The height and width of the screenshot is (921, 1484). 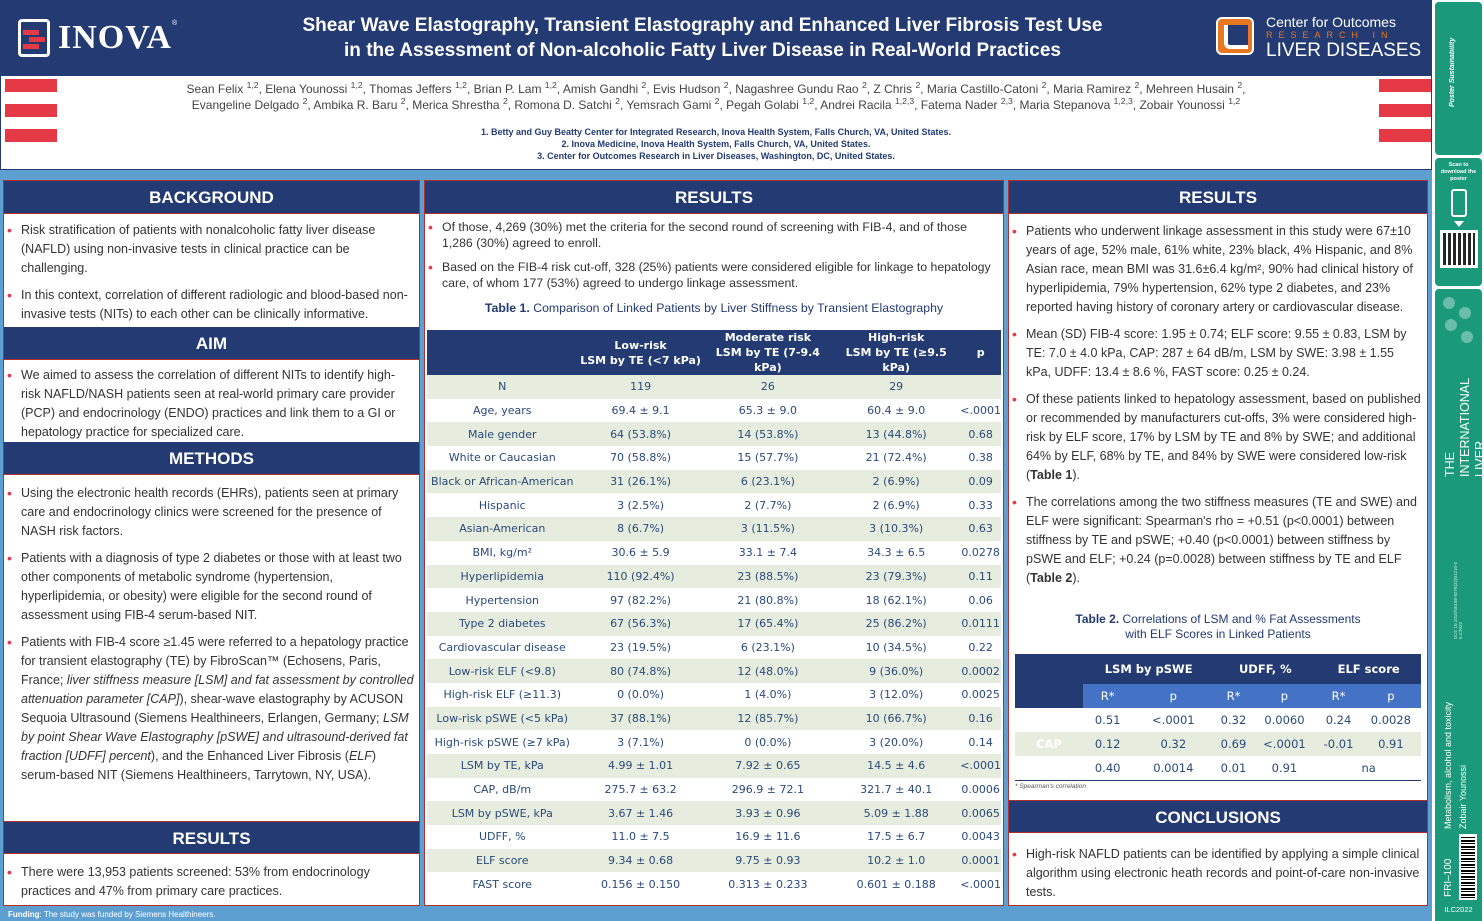 I want to click on table-cell: Age, years, so click(x=502, y=410).